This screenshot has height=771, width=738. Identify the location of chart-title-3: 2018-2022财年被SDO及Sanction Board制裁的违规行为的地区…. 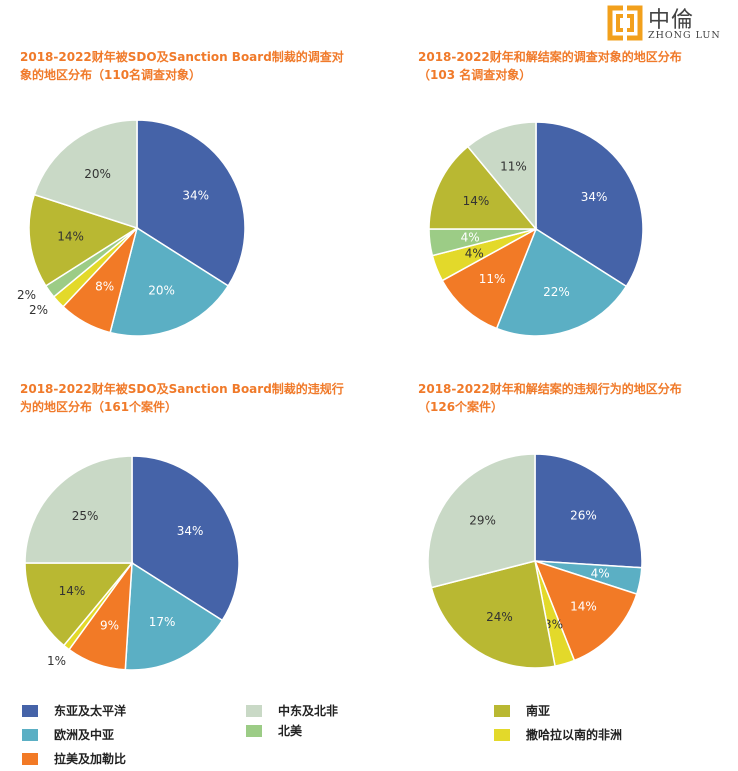
(182, 398).